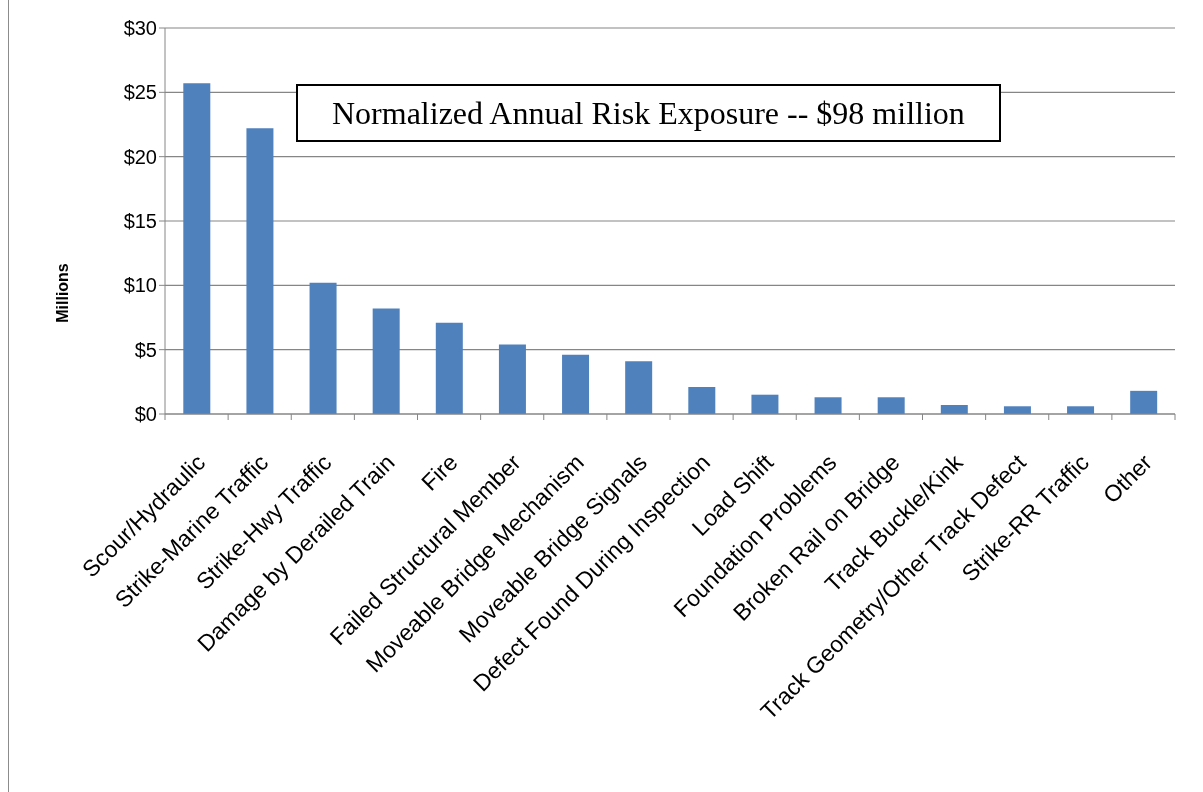  I want to click on y-tick-label: $5, so click(145, 349).